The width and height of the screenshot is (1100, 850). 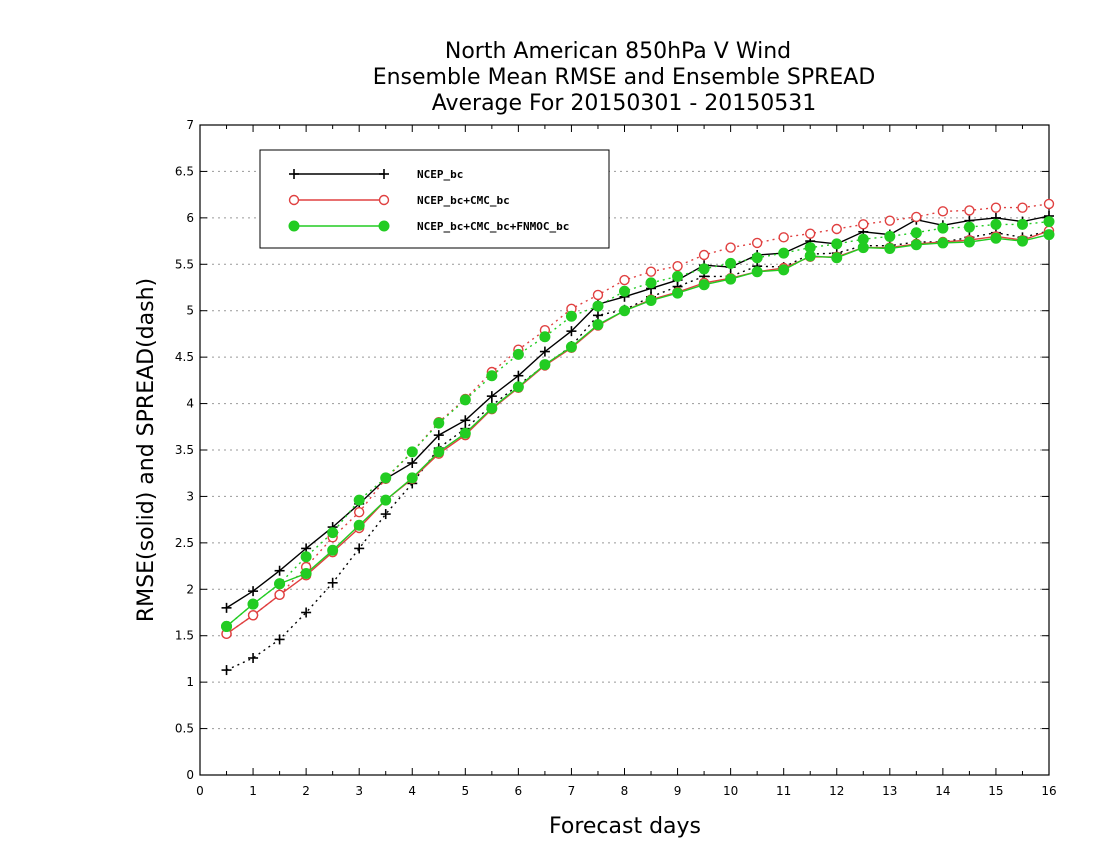 I want to click on y-axis-title: RMSE(solid) and SPREAD(dash), so click(x=146, y=450).